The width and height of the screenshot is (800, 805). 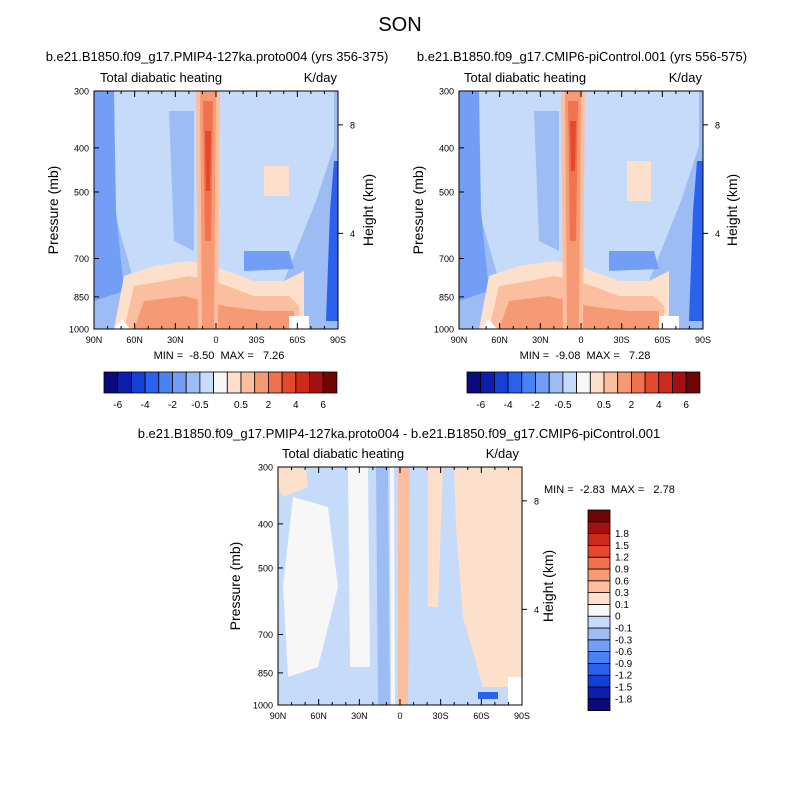 I want to click on panel-2-units: K/day, so click(x=686, y=77).